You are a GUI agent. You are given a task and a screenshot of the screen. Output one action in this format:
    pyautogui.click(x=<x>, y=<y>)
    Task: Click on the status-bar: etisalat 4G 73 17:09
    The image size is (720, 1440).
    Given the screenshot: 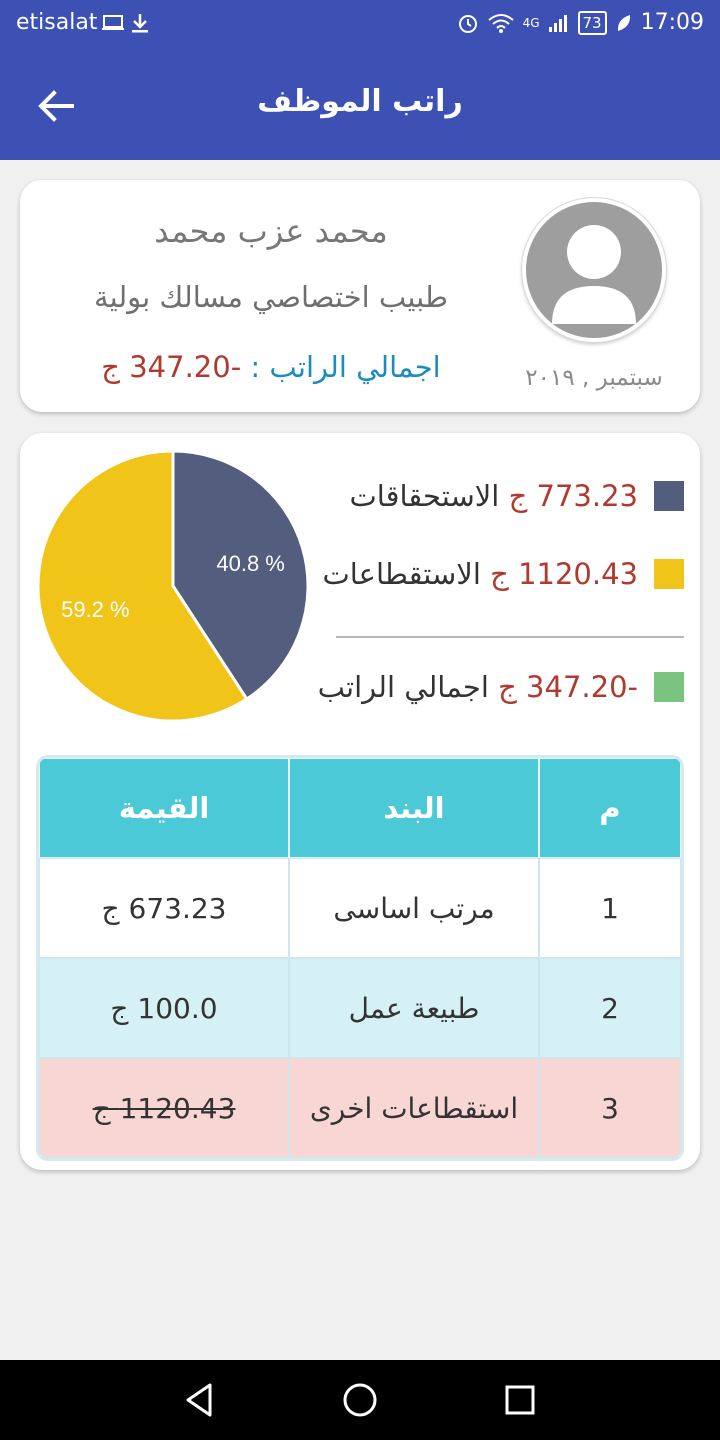 What is the action you would take?
    pyautogui.click(x=360, y=25)
    